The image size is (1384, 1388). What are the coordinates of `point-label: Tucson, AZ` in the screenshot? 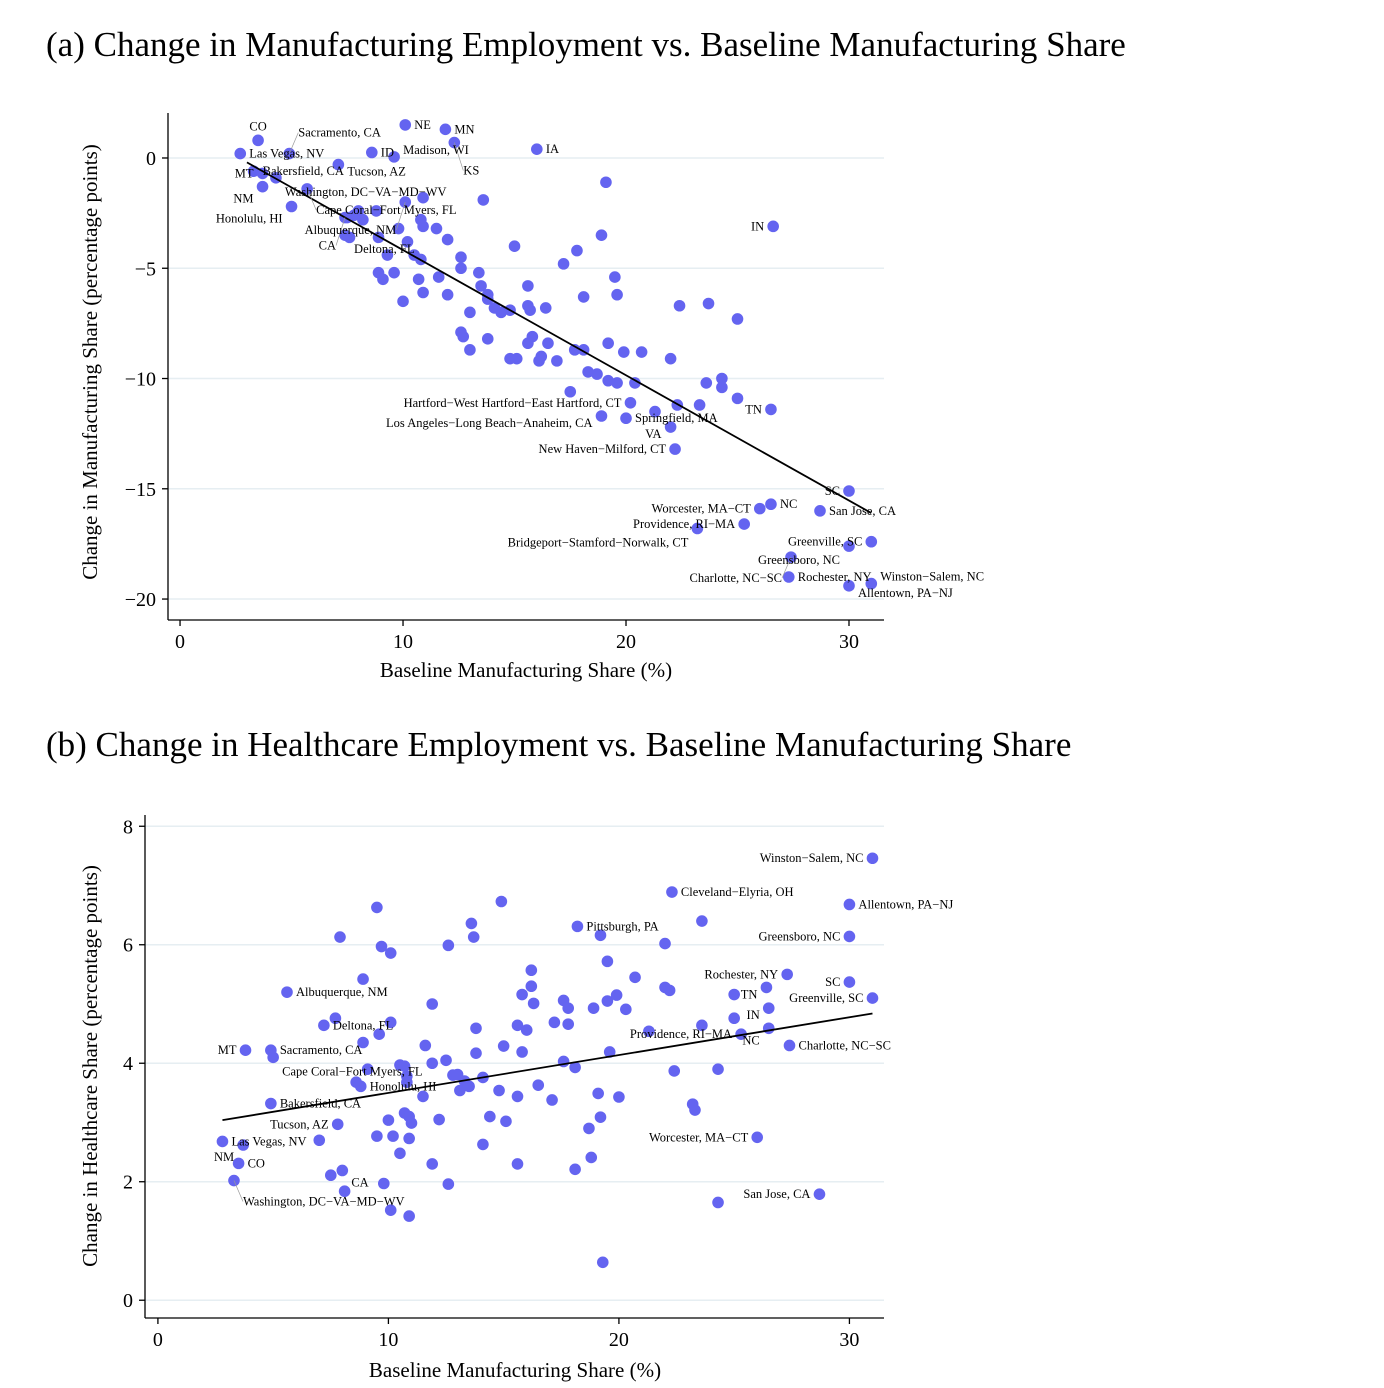 It's located at (376, 172).